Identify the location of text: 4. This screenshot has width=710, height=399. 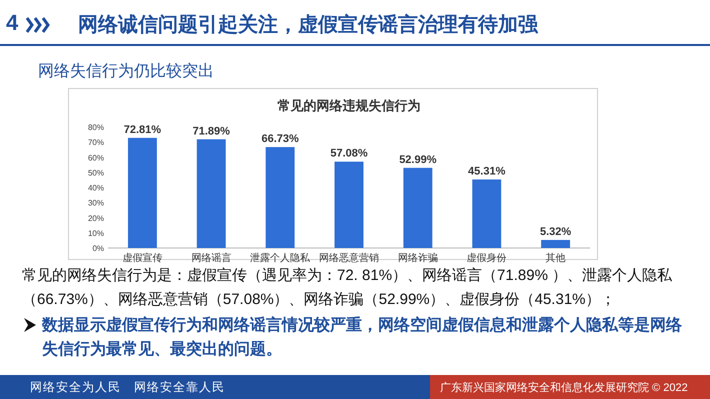
(12, 23).